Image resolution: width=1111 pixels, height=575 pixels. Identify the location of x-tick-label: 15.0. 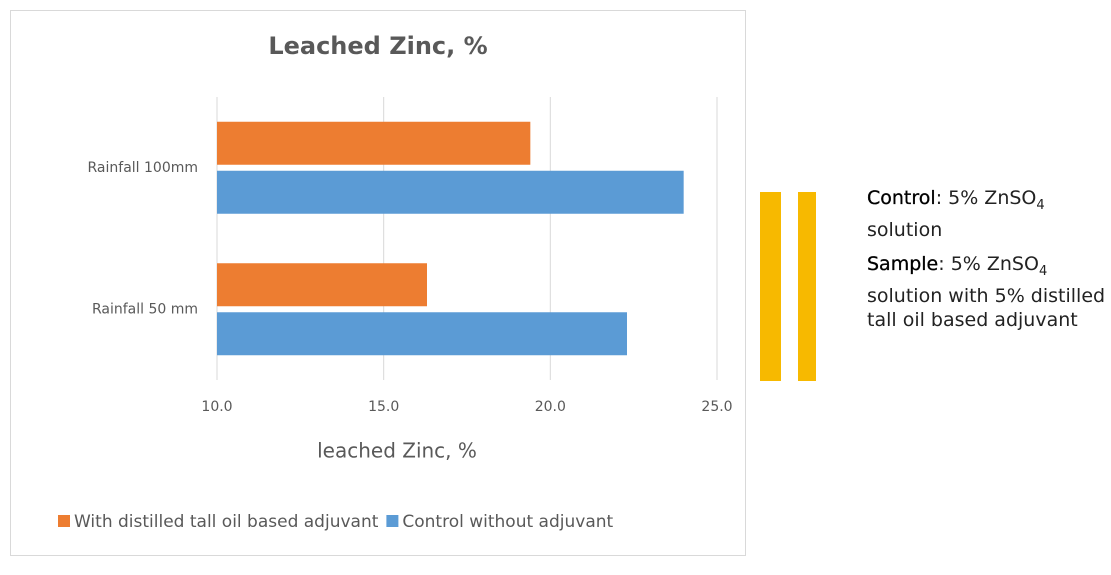
(383, 407).